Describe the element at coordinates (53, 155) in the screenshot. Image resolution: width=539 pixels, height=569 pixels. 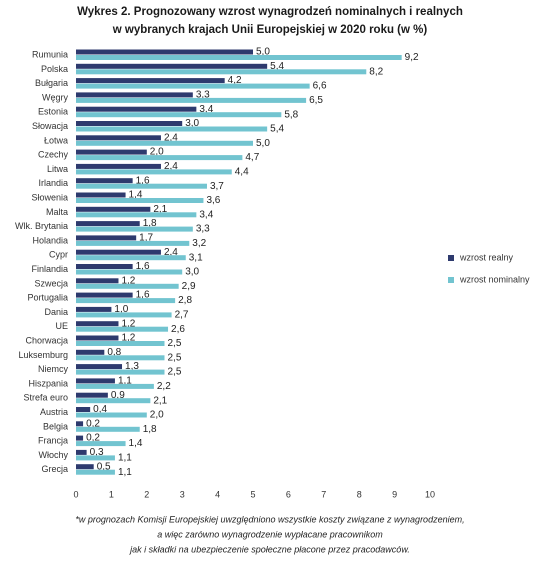
I see `y-tick-label: Czechy` at that location.